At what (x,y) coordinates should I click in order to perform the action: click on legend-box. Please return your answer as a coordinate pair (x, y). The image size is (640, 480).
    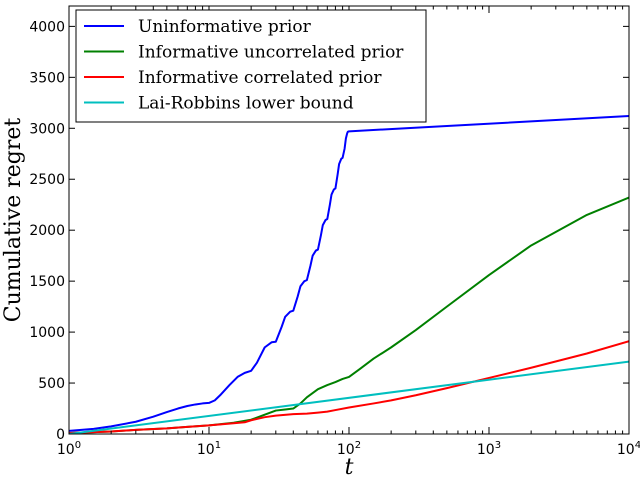
    Looking at the image, I should click on (251, 66).